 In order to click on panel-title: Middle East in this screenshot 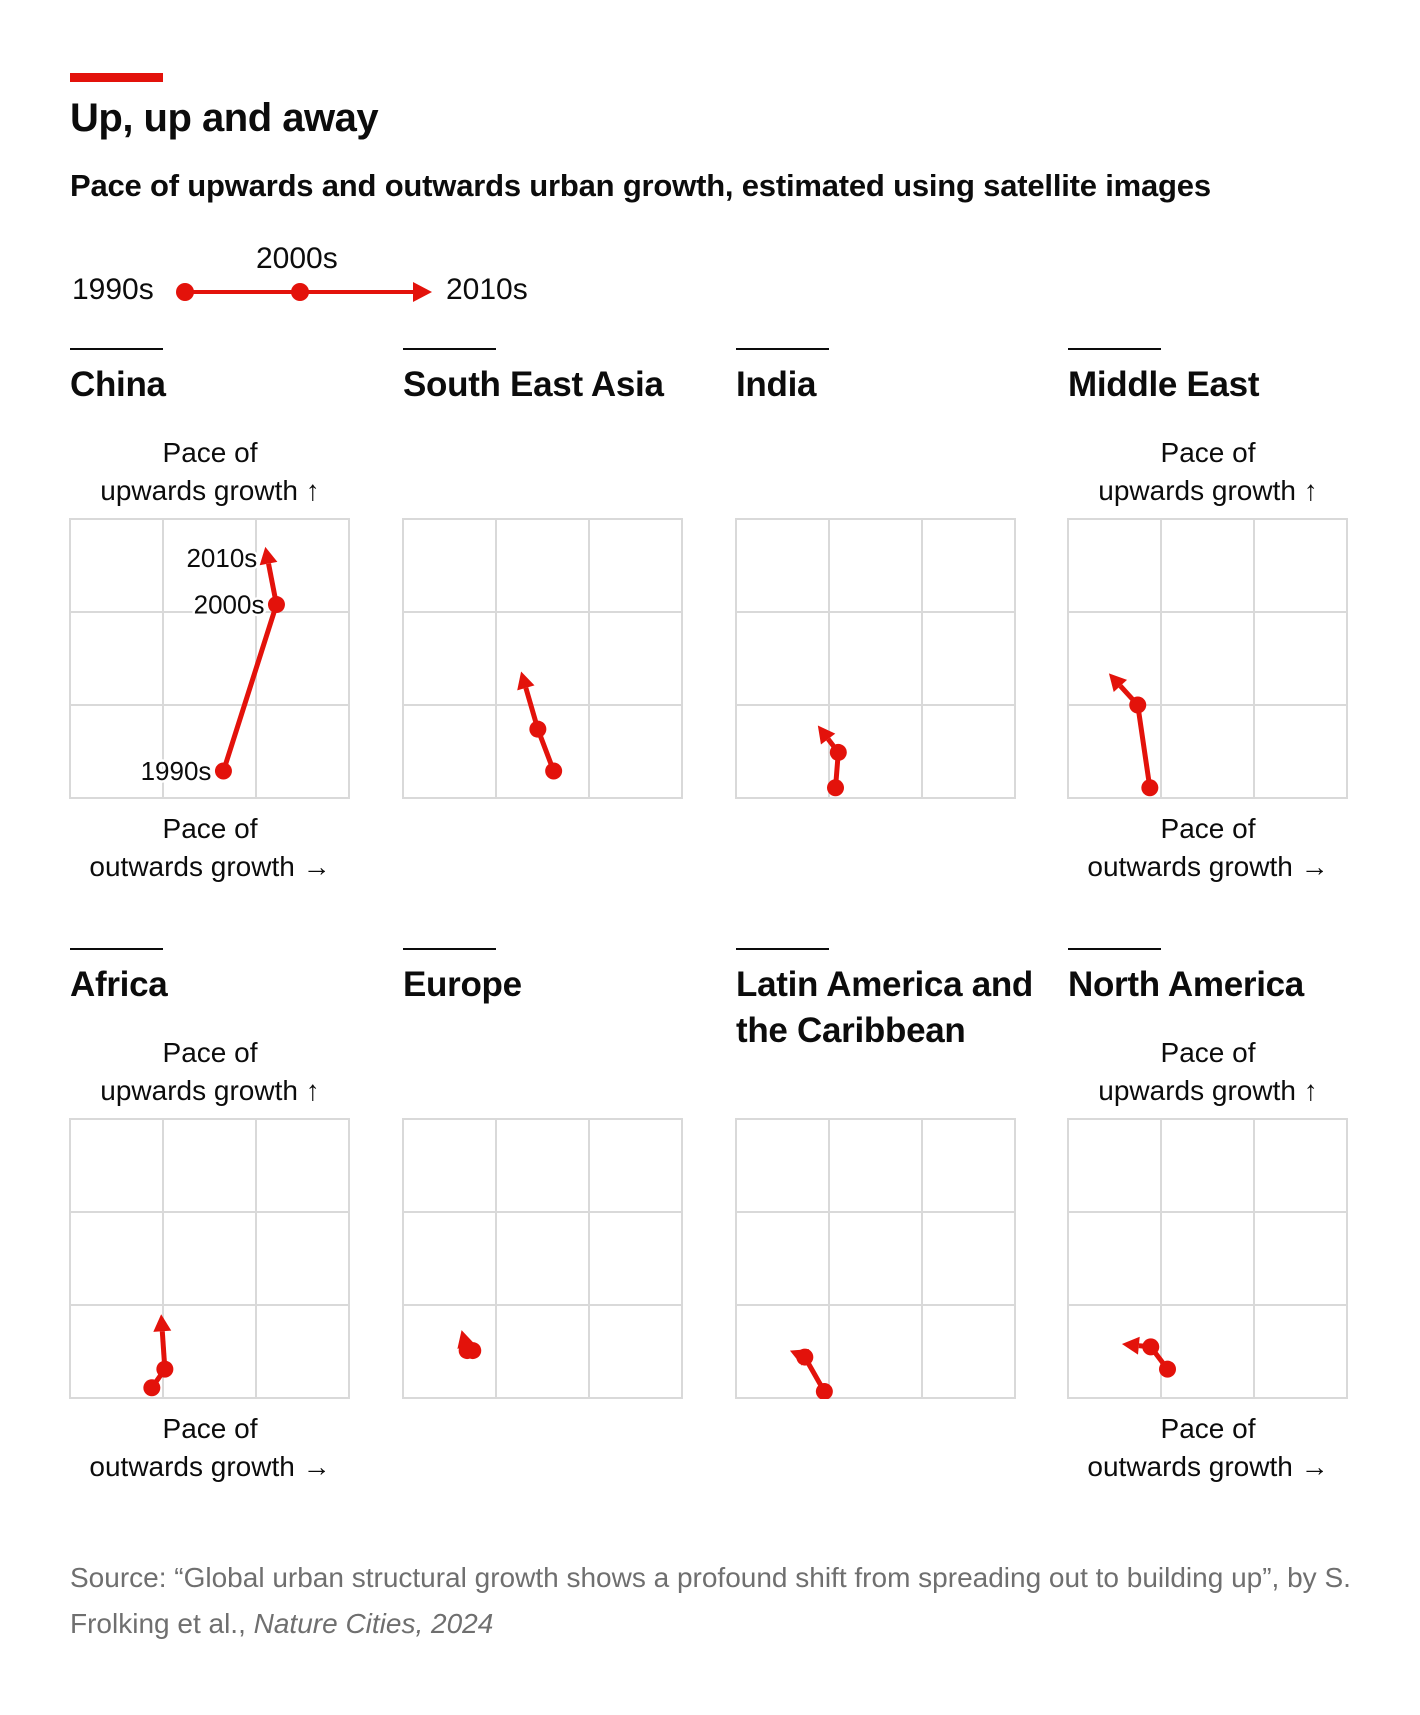, I will do `click(1164, 384)`.